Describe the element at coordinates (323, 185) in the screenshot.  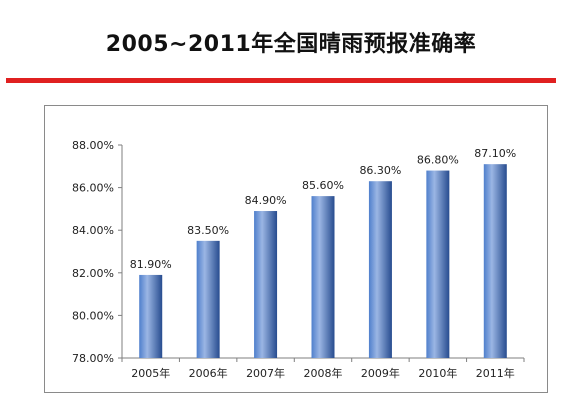
I see `data-label: 85.60%` at that location.